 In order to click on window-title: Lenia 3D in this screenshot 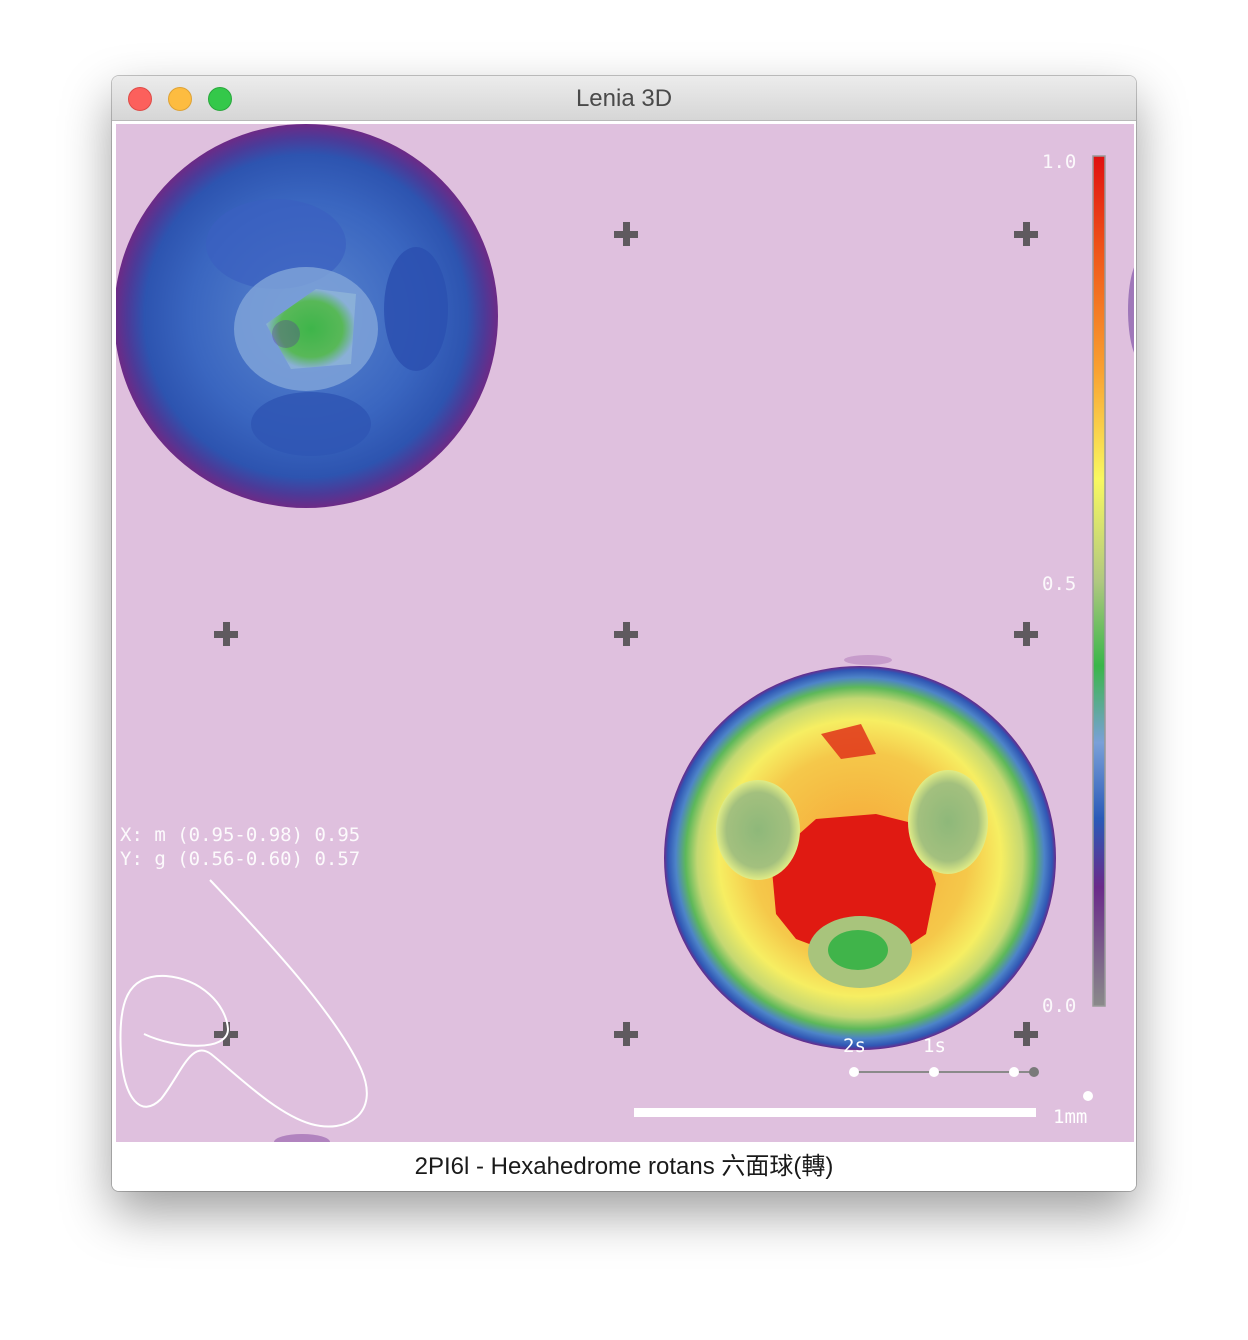, I will do `click(624, 98)`.